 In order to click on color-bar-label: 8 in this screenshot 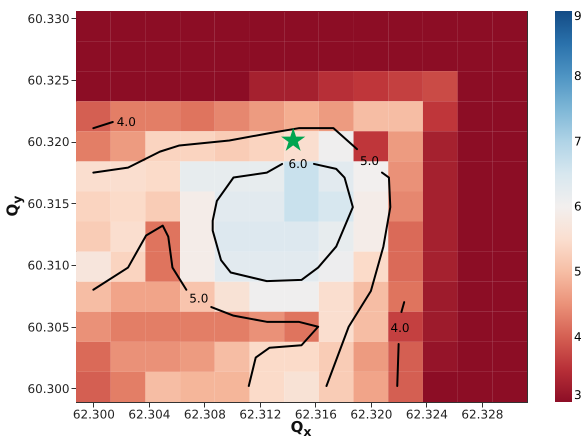, I will do `click(578, 76)`.